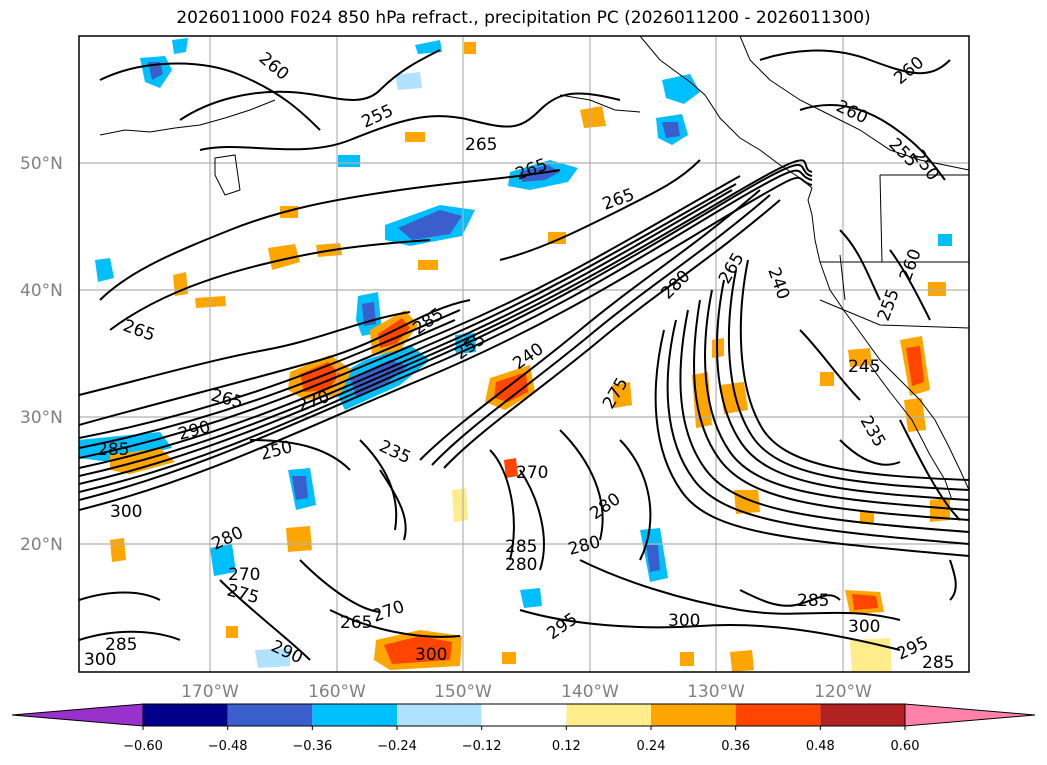  Describe the element at coordinates (905, 746) in the screenshot. I see `colorbar-tick-label: 0.60` at that location.